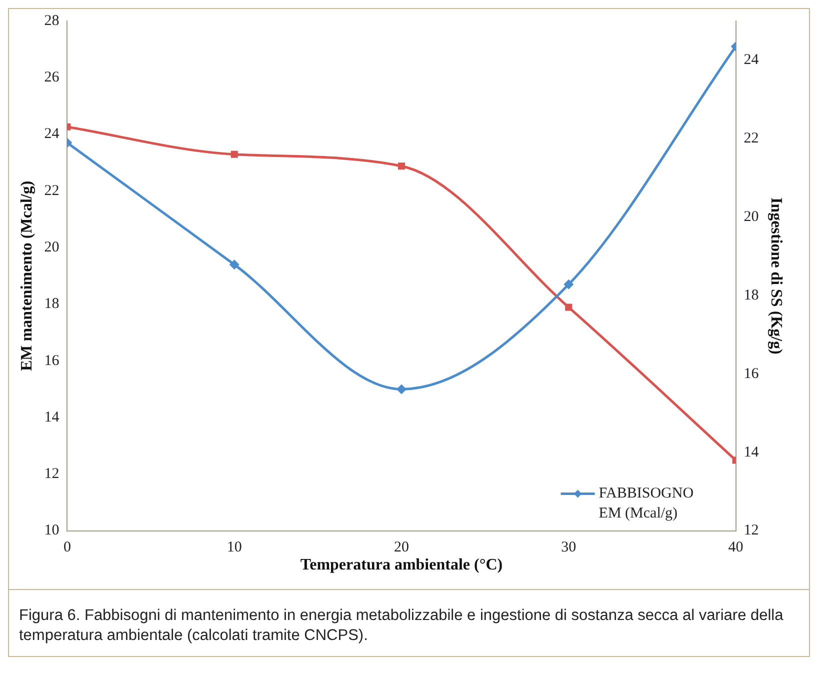  I want to click on y-tick-label: 14, so click(52, 417).